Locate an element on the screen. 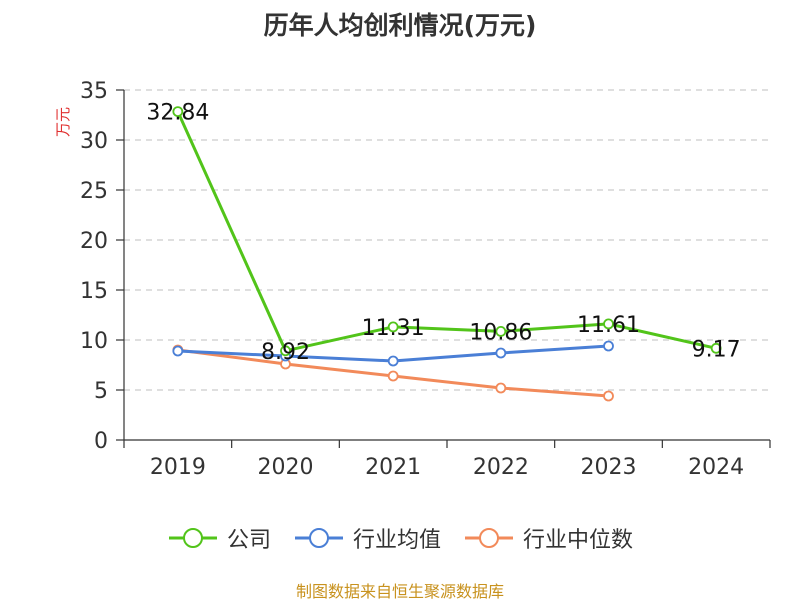  x-tick-label: 2023 is located at coordinates (609, 467).